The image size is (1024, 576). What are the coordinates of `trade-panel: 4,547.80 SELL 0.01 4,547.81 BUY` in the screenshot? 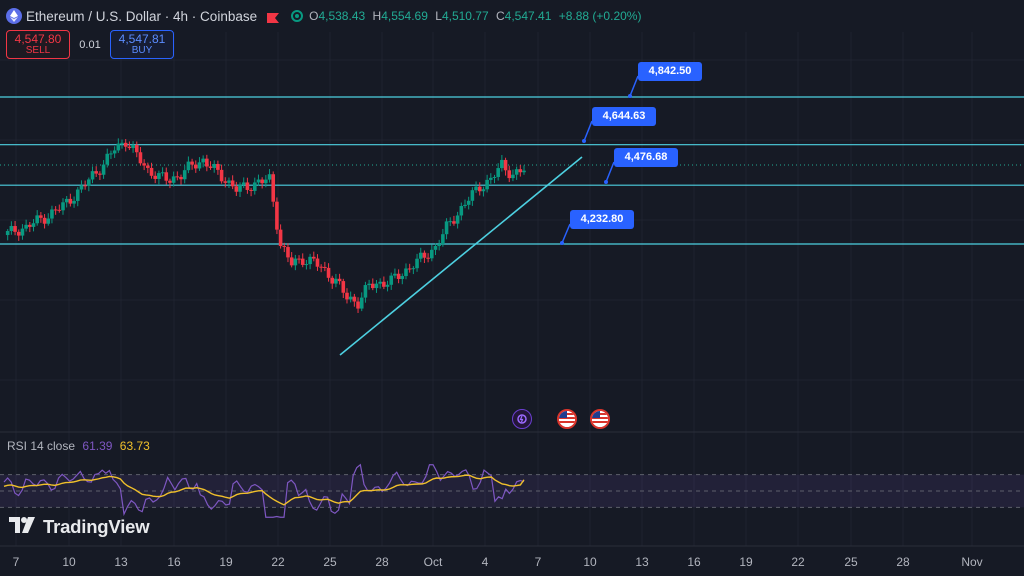 It's located at (90, 44).